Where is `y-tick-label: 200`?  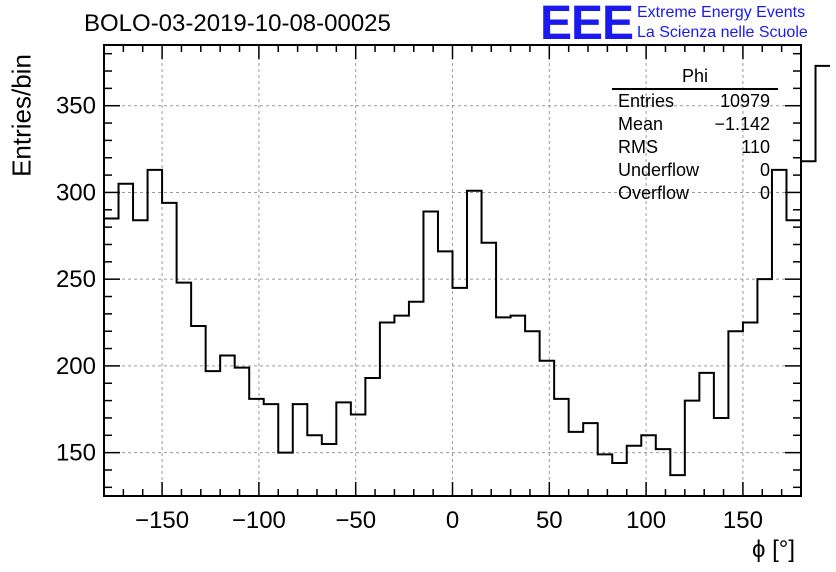
y-tick-label: 200 is located at coordinates (76, 366).